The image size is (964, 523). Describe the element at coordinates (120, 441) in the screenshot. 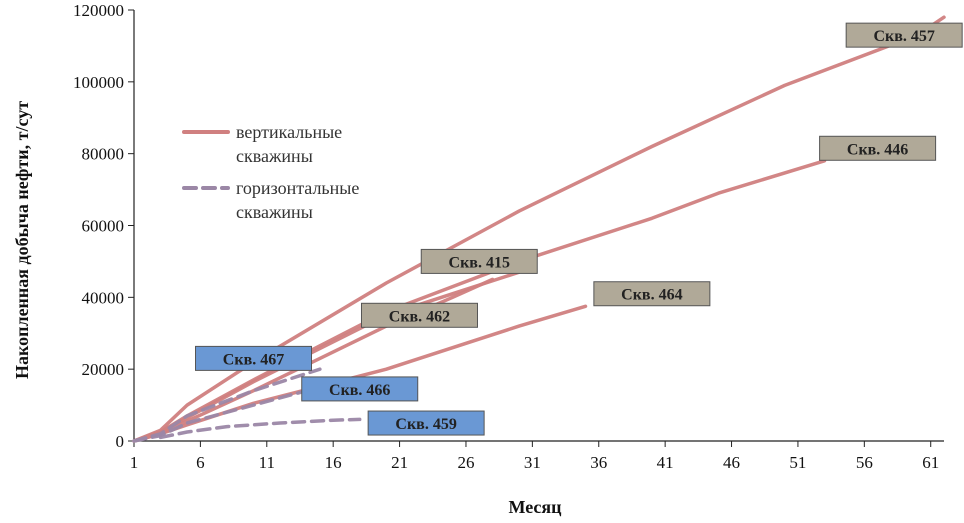

I see `y-tick-label: 0` at that location.